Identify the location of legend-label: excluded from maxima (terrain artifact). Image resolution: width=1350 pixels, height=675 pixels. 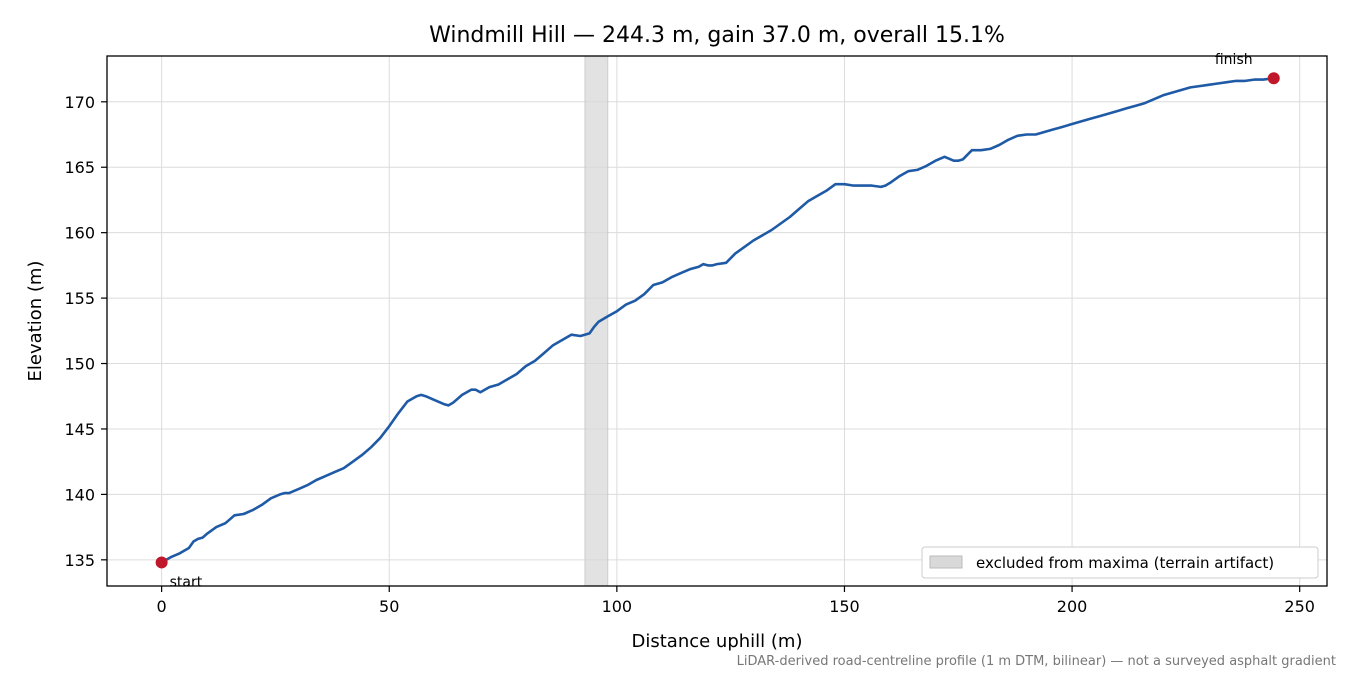
(1125, 563).